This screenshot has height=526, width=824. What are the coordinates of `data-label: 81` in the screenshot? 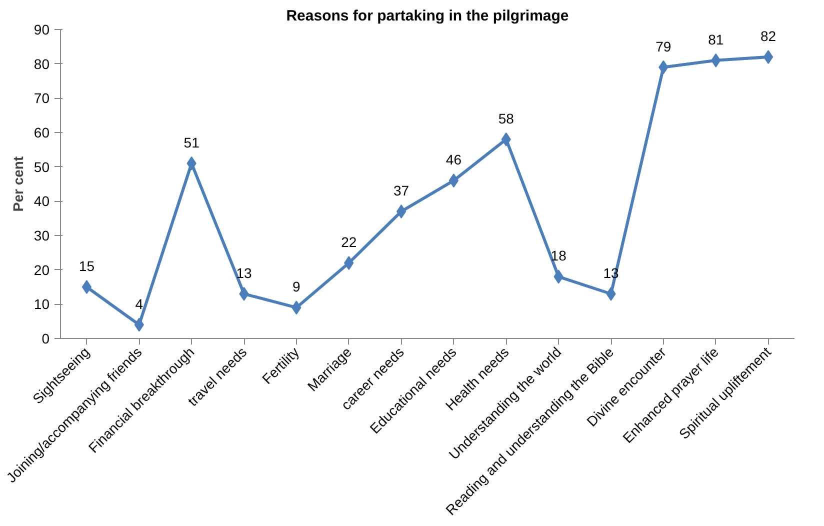 It's located at (716, 39).